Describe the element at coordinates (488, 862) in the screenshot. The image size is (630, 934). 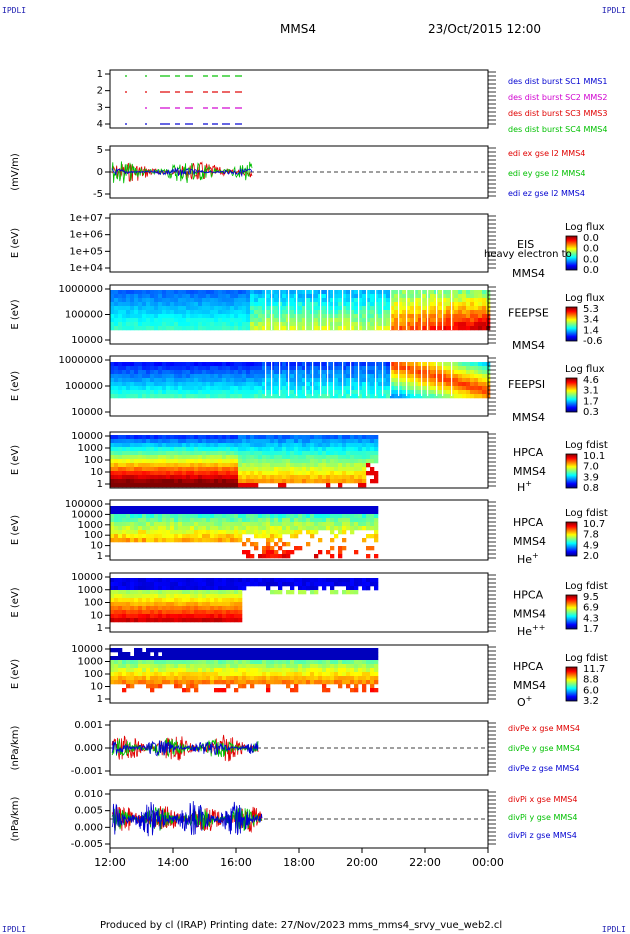
I see `x-axis-tick-label: 00:00` at that location.